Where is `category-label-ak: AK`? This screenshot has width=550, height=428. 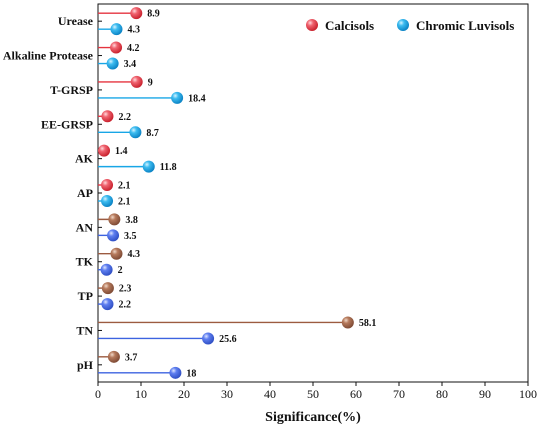 category-label-ak: AK is located at coordinates (84, 159).